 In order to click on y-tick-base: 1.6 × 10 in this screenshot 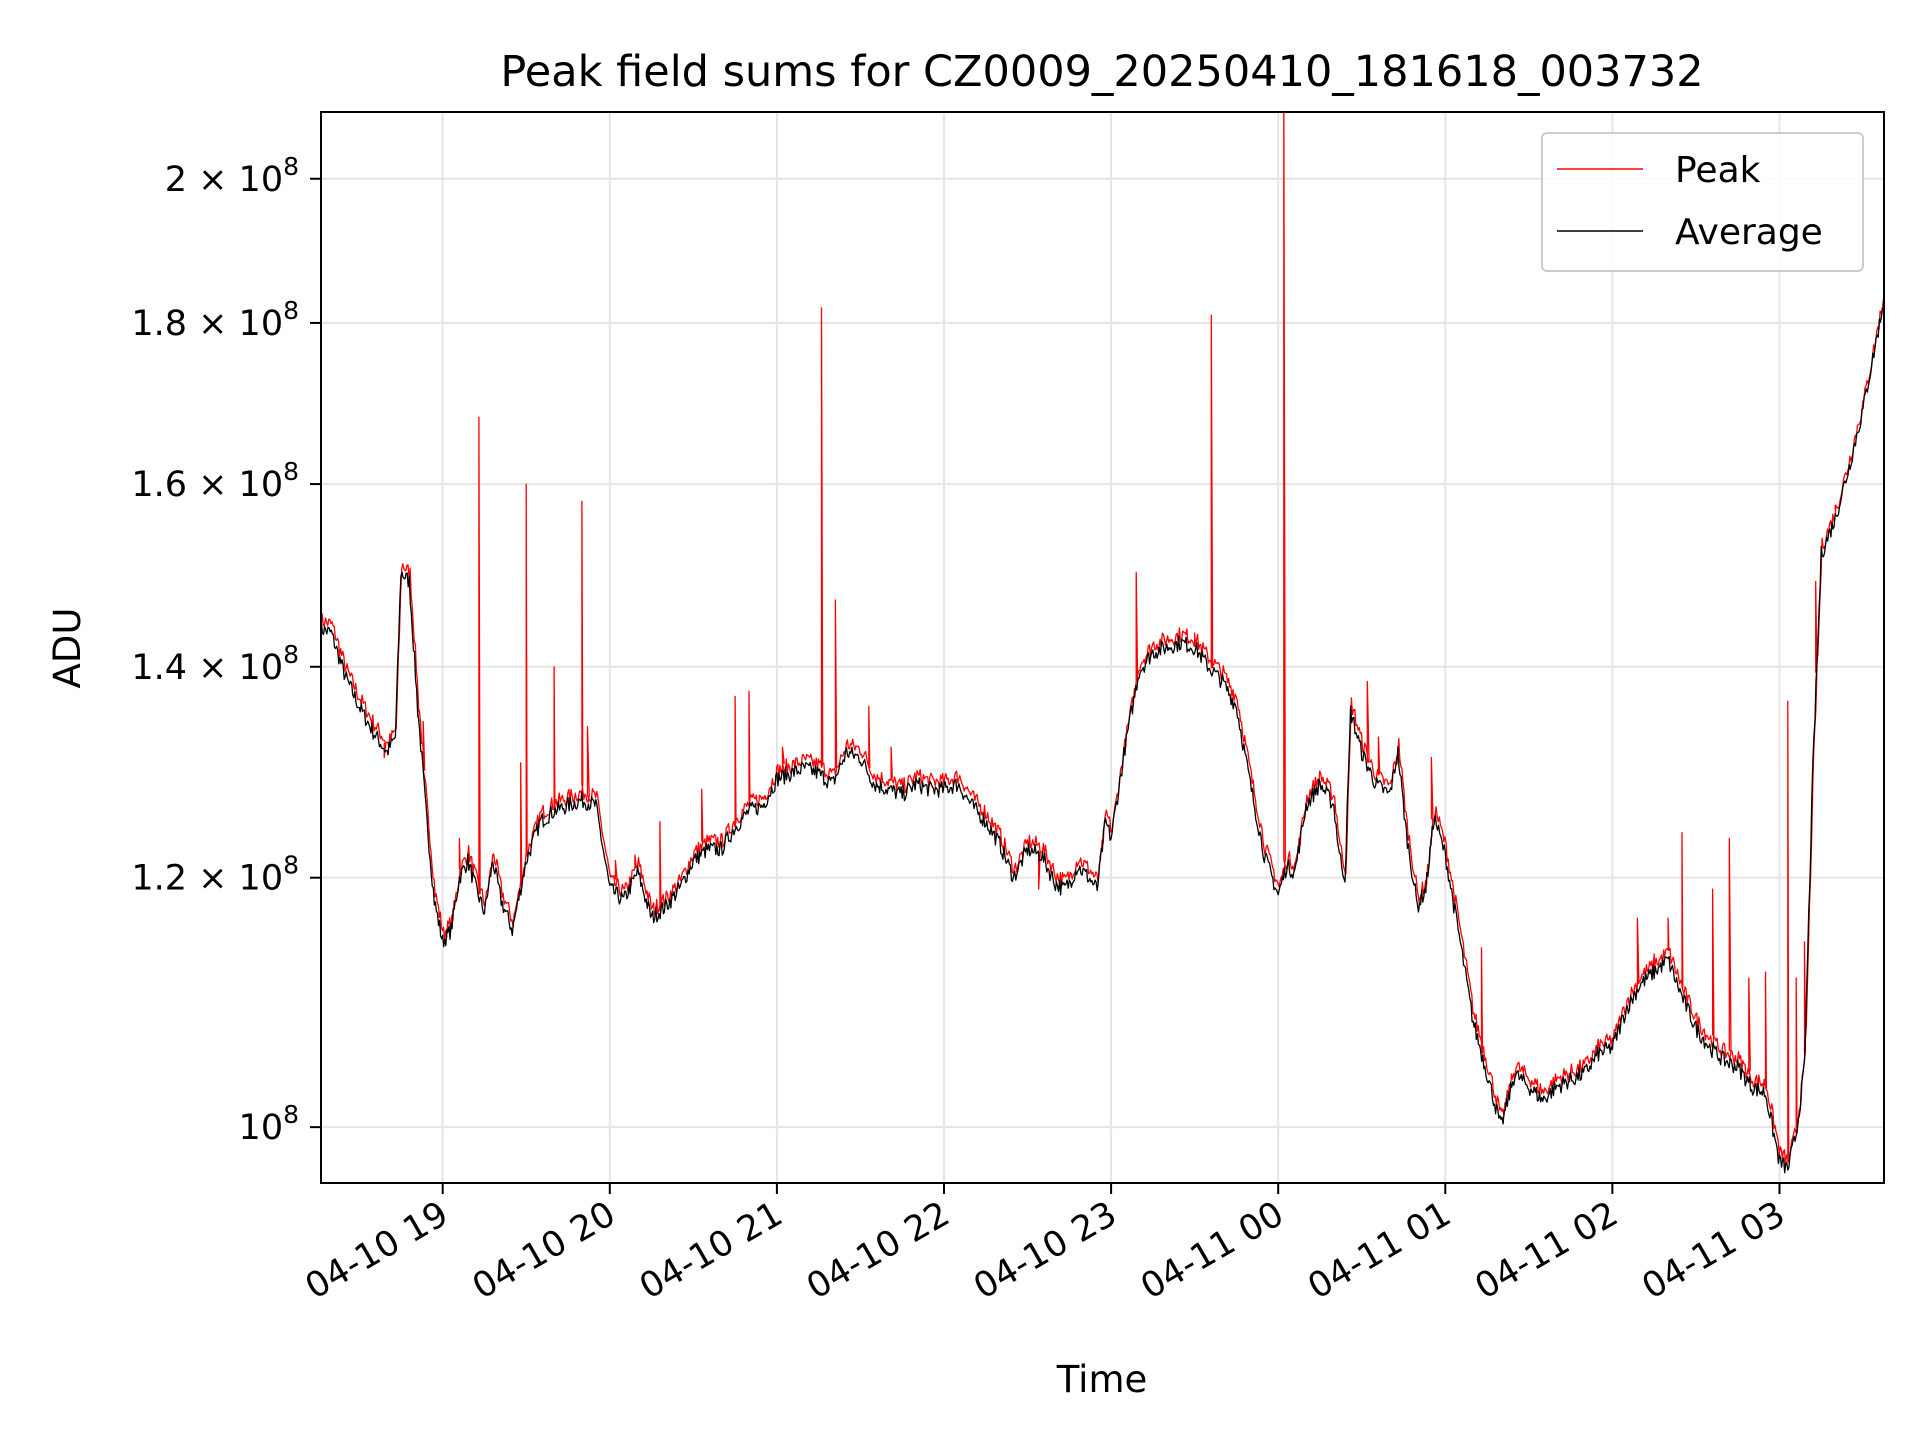, I will do `click(207, 485)`.